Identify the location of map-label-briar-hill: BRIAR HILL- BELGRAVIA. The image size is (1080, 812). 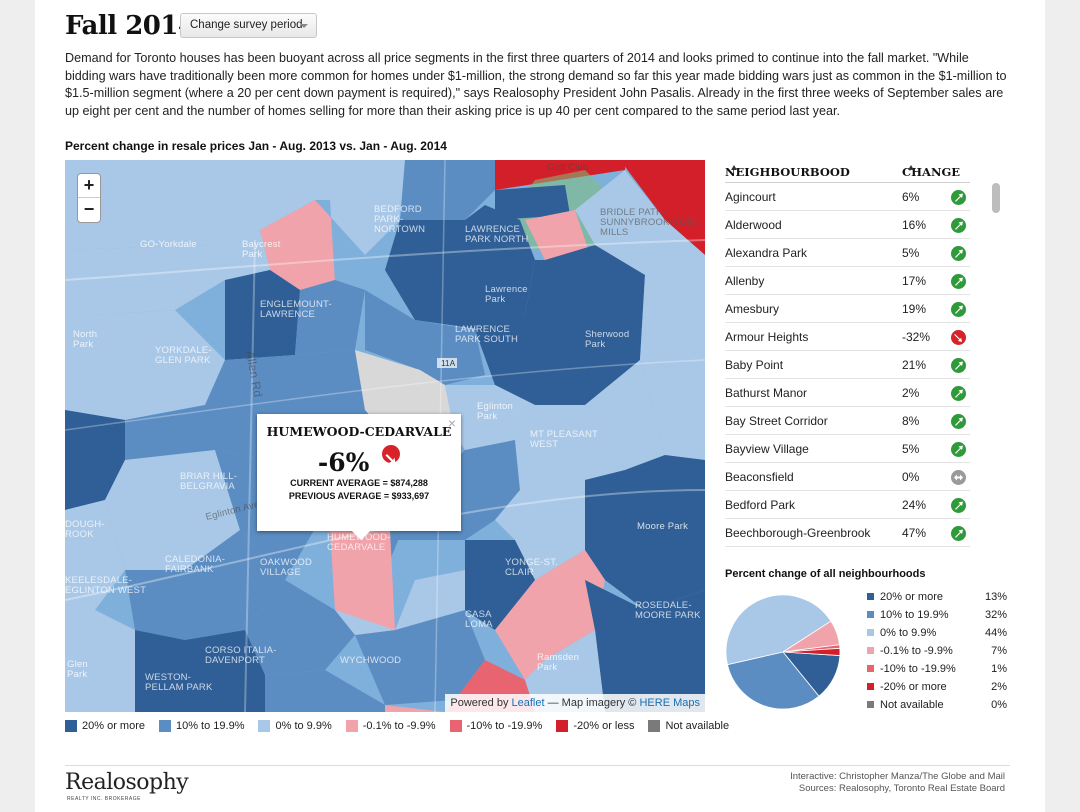
(209, 481).